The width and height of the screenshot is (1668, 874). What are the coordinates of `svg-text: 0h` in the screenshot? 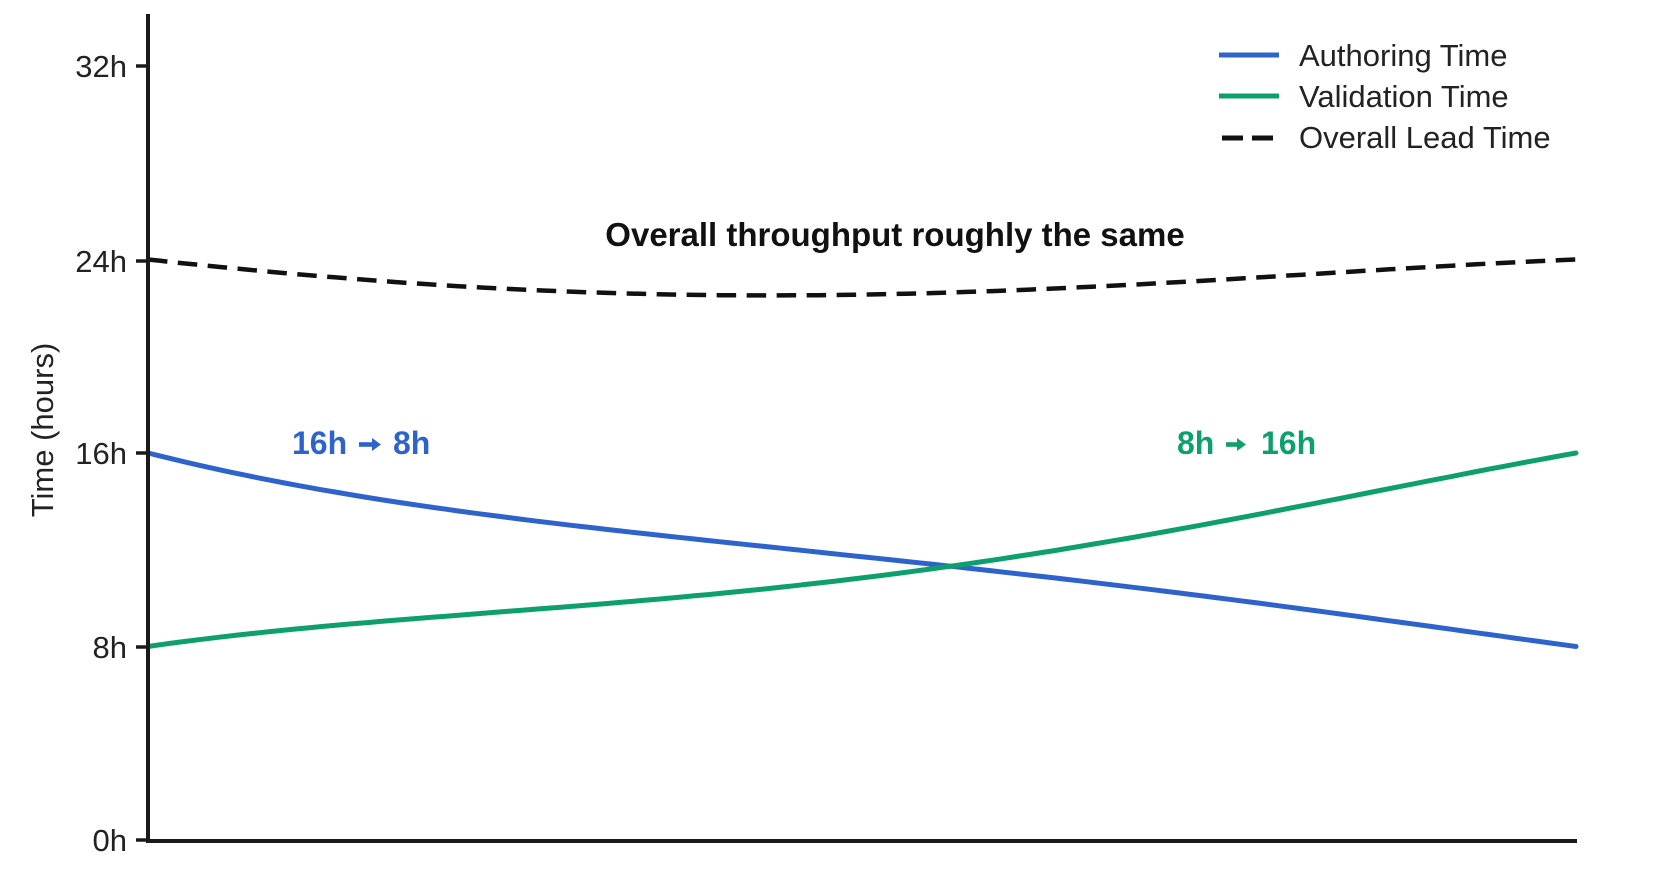 It's located at (110, 840).